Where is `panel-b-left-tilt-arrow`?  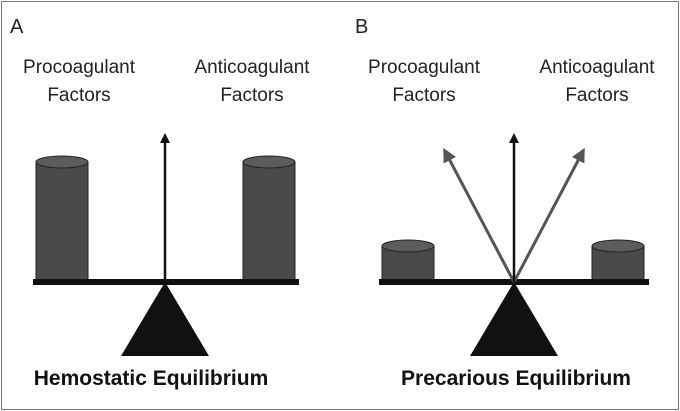
panel-b-left-tilt-arrow is located at coordinates (479, 215).